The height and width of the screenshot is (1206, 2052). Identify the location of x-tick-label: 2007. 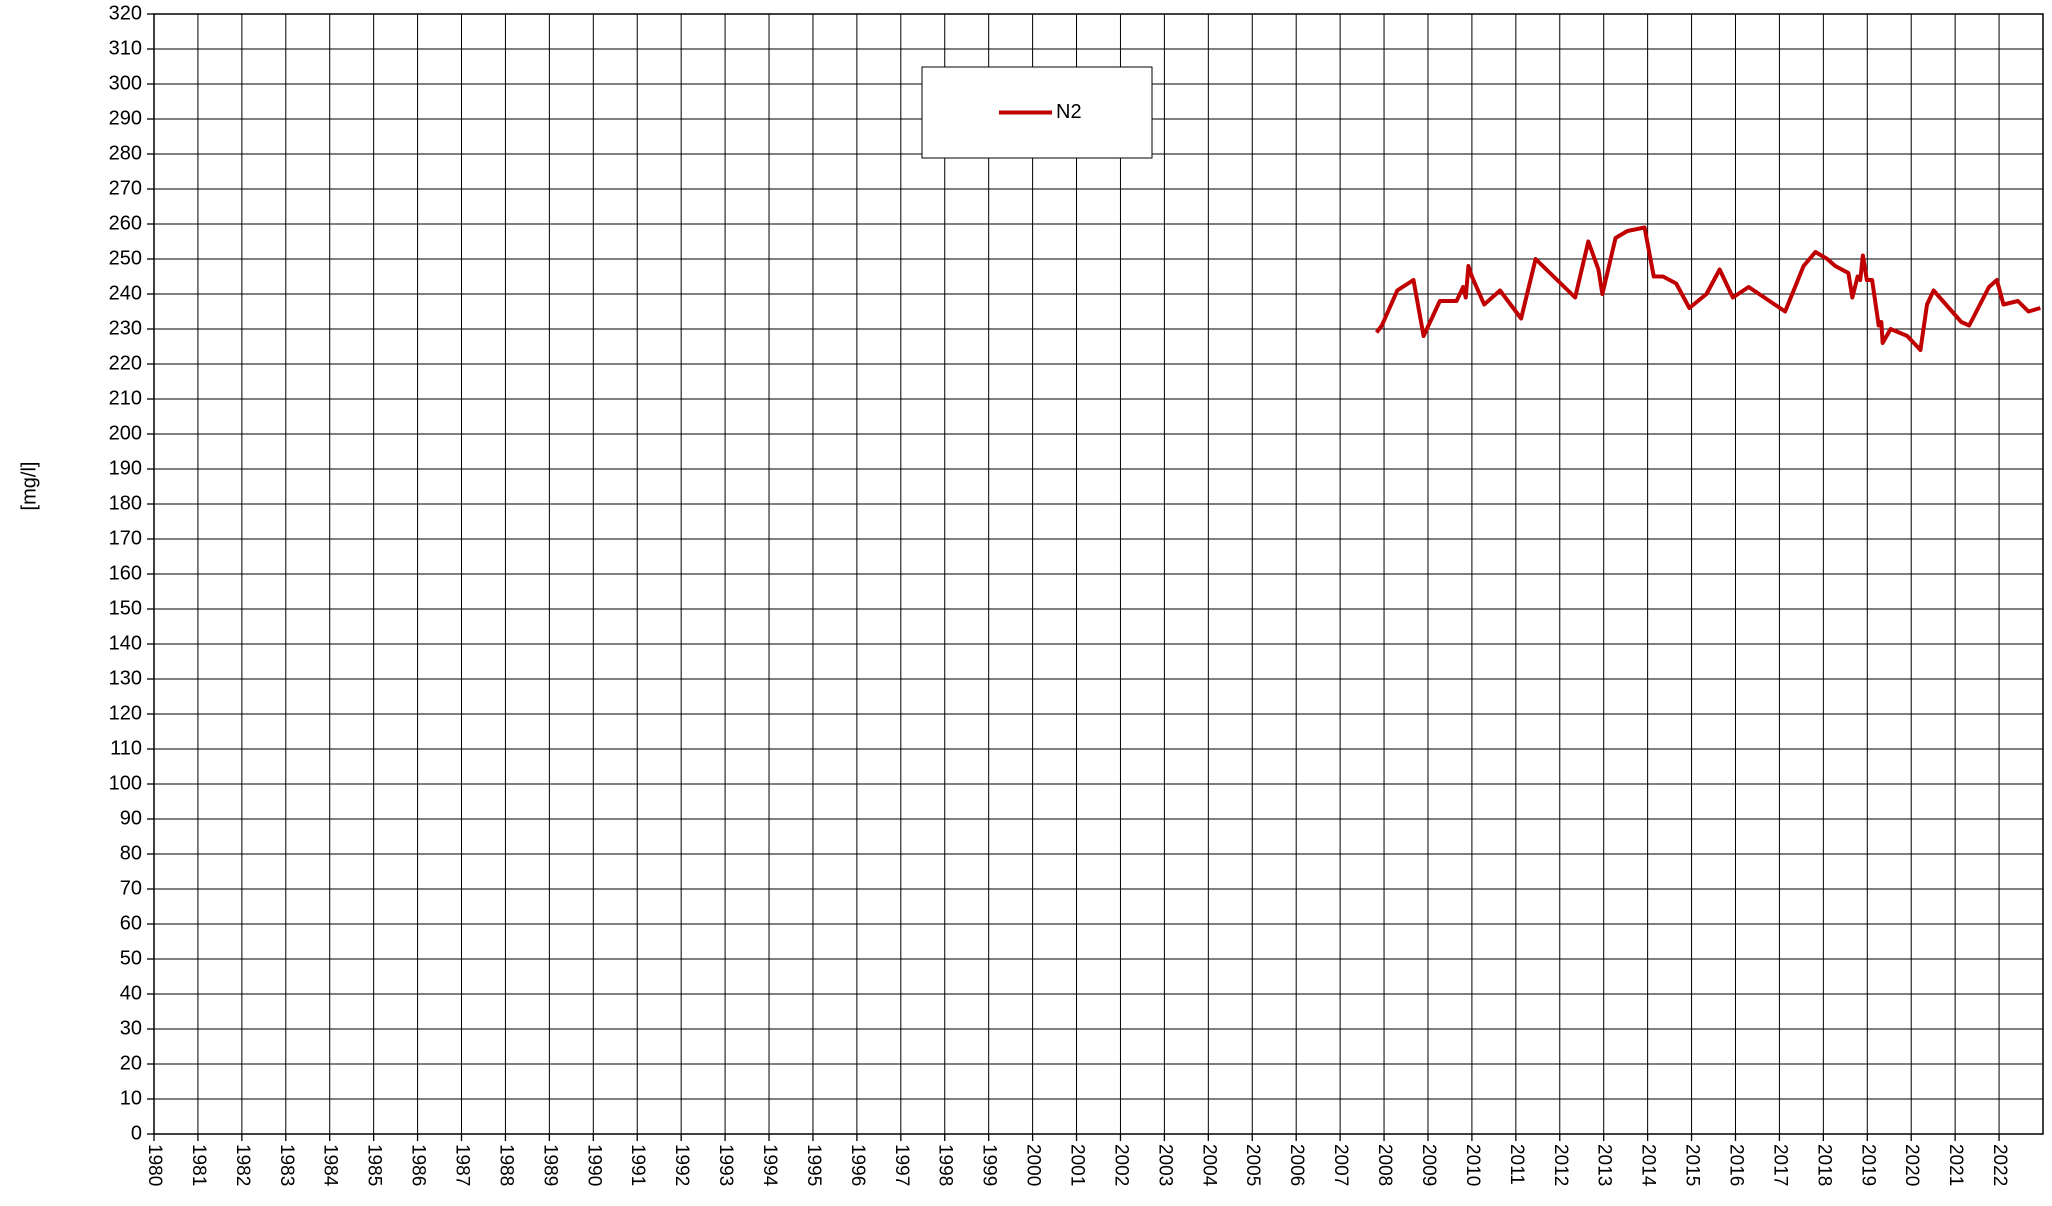
(1340, 1165).